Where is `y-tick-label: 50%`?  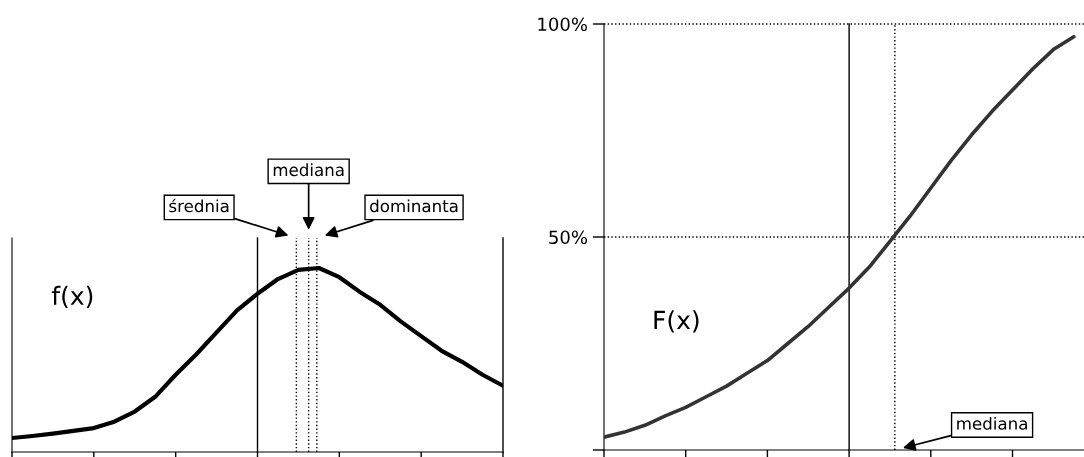
y-tick-label: 50% is located at coordinates (568, 237).